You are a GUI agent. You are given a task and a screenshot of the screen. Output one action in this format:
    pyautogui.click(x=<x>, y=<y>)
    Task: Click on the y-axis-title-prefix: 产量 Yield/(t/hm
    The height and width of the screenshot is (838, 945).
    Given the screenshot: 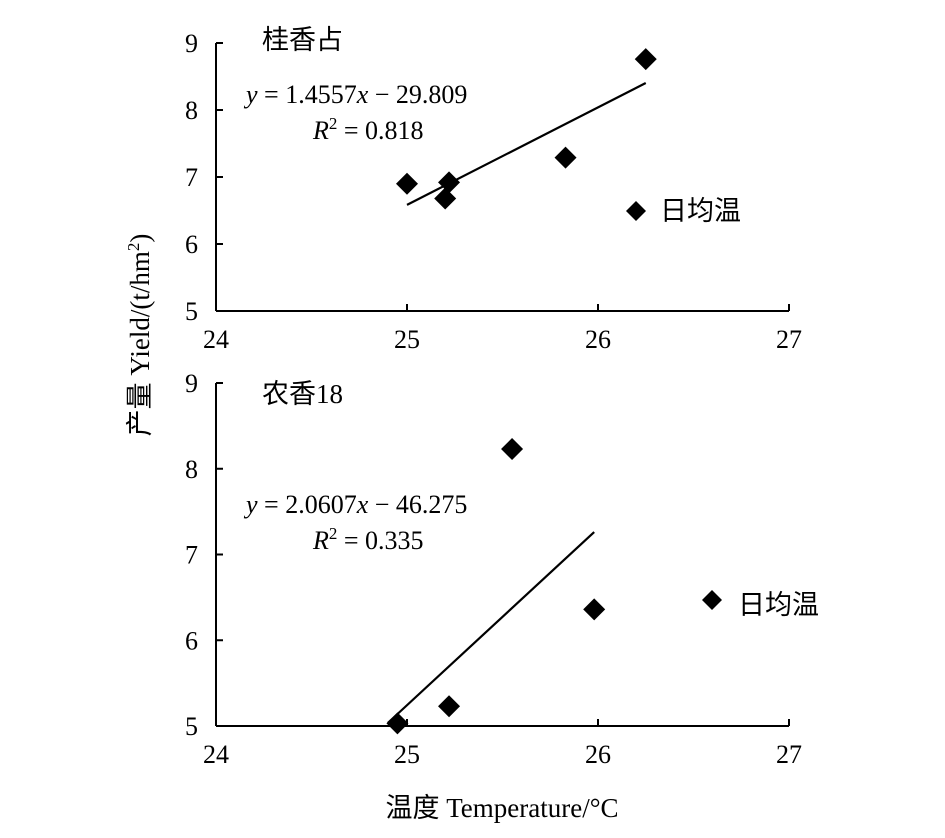 What is the action you would take?
    pyautogui.click(x=140, y=343)
    